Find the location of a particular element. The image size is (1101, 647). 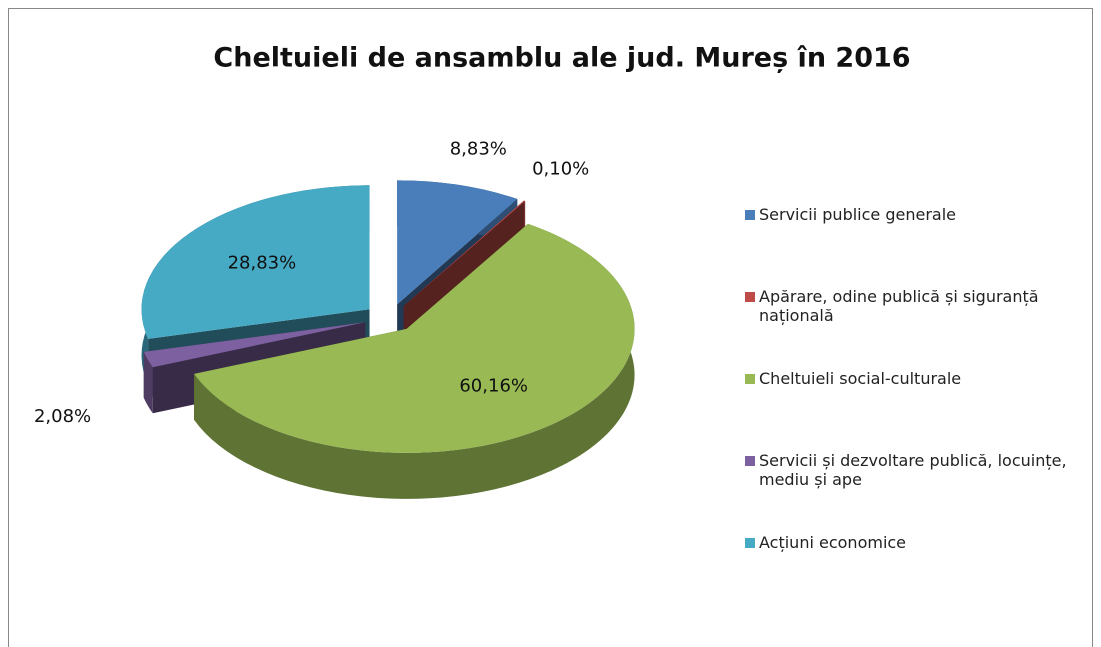

legend-item: Servicii publice generale is located at coordinates (915, 246).